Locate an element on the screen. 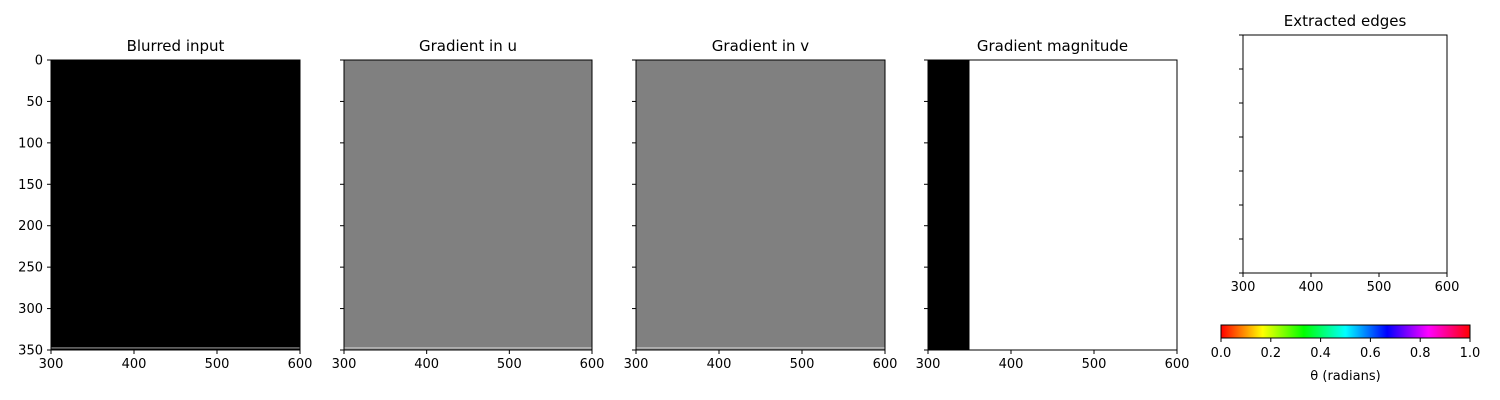  y-tick-label: 250 is located at coordinates (30, 268).